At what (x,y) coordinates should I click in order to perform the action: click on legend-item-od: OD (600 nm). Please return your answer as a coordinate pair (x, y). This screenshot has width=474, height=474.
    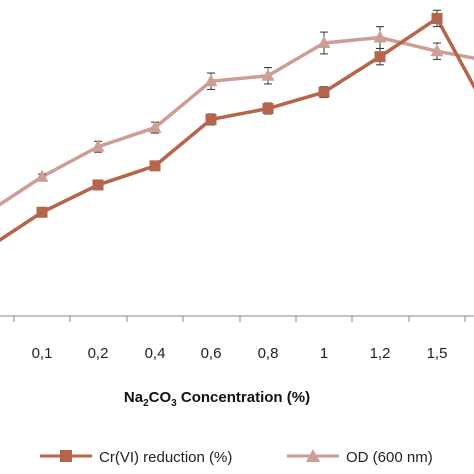
    Looking at the image, I should click on (360, 457).